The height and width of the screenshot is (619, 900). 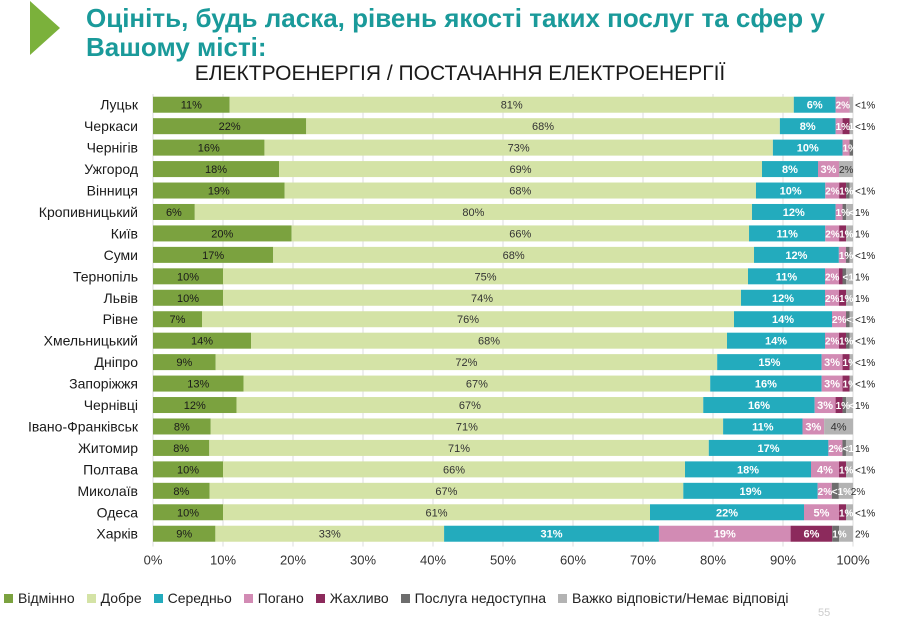 I want to click on x-tick-label: 30%, so click(x=363, y=559).